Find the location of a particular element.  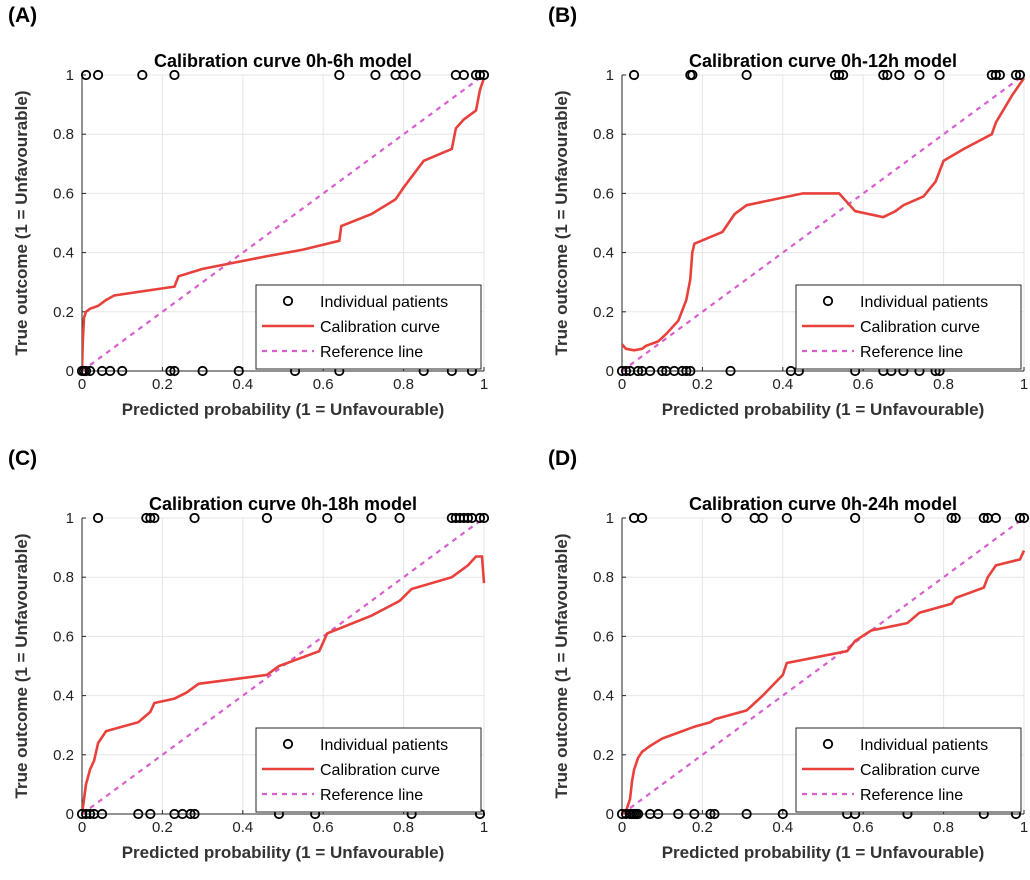

y-axis-label: True outcome (1 = Unfavourable) is located at coordinates (561, 223).